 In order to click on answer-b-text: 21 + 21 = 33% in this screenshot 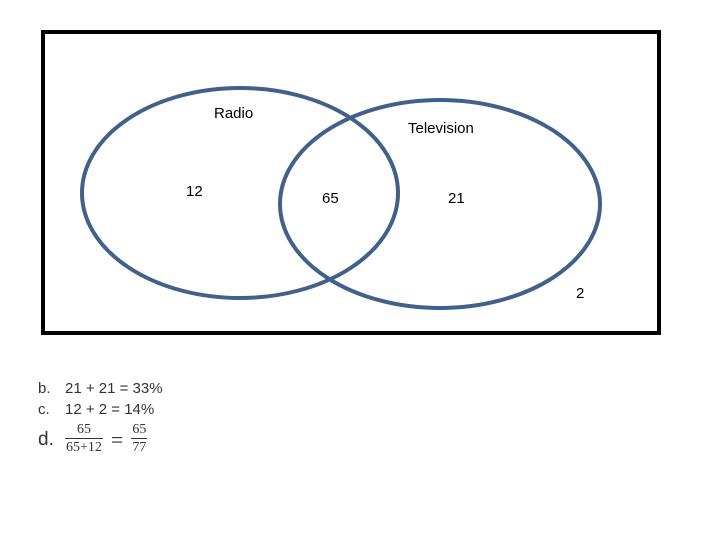, I will do `click(114, 388)`.